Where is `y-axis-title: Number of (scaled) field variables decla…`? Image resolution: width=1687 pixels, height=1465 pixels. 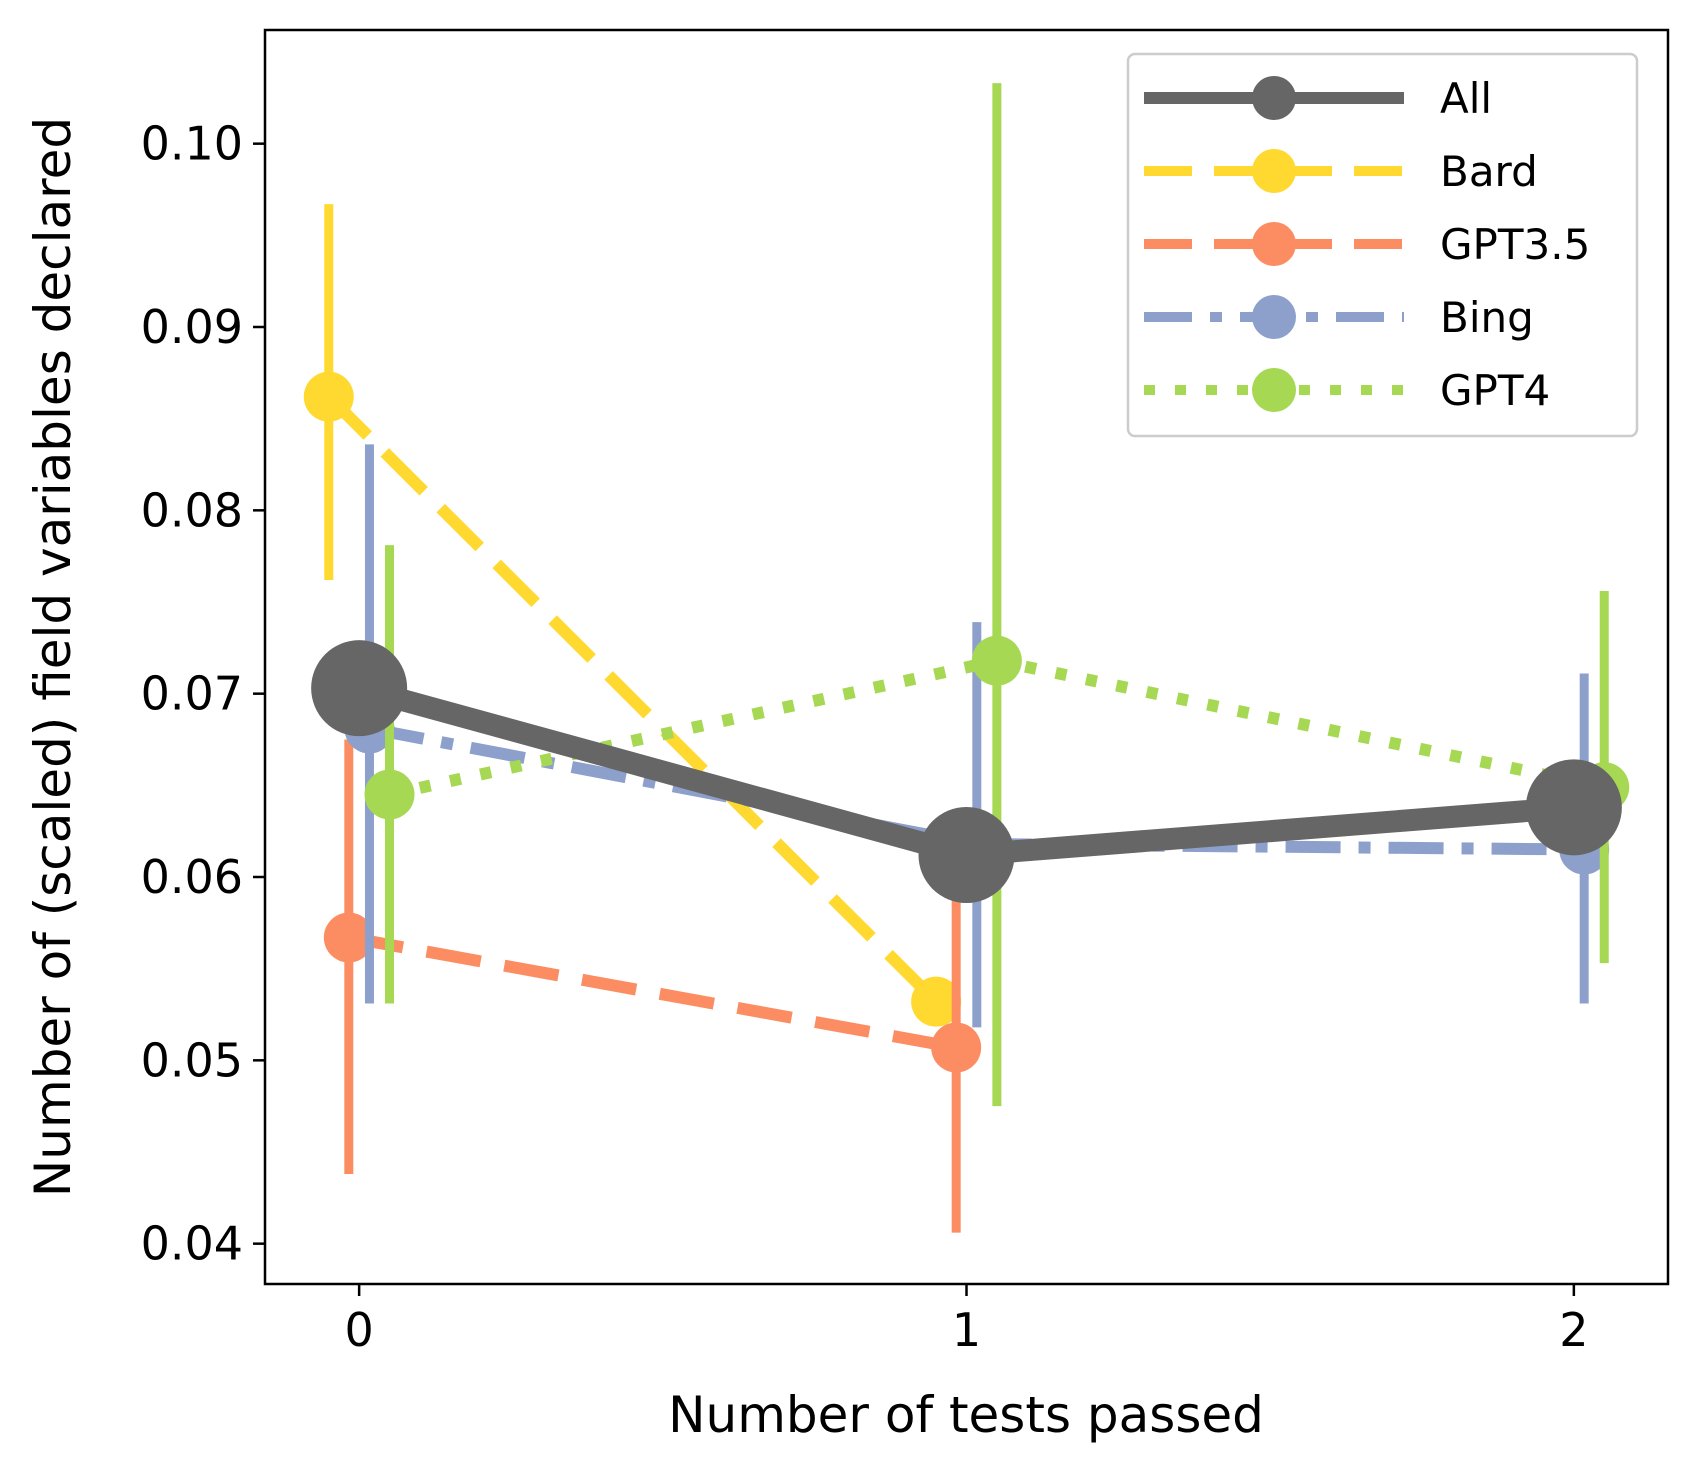
y-axis-title: Number of (scaled) field variables decla… is located at coordinates (53, 657).